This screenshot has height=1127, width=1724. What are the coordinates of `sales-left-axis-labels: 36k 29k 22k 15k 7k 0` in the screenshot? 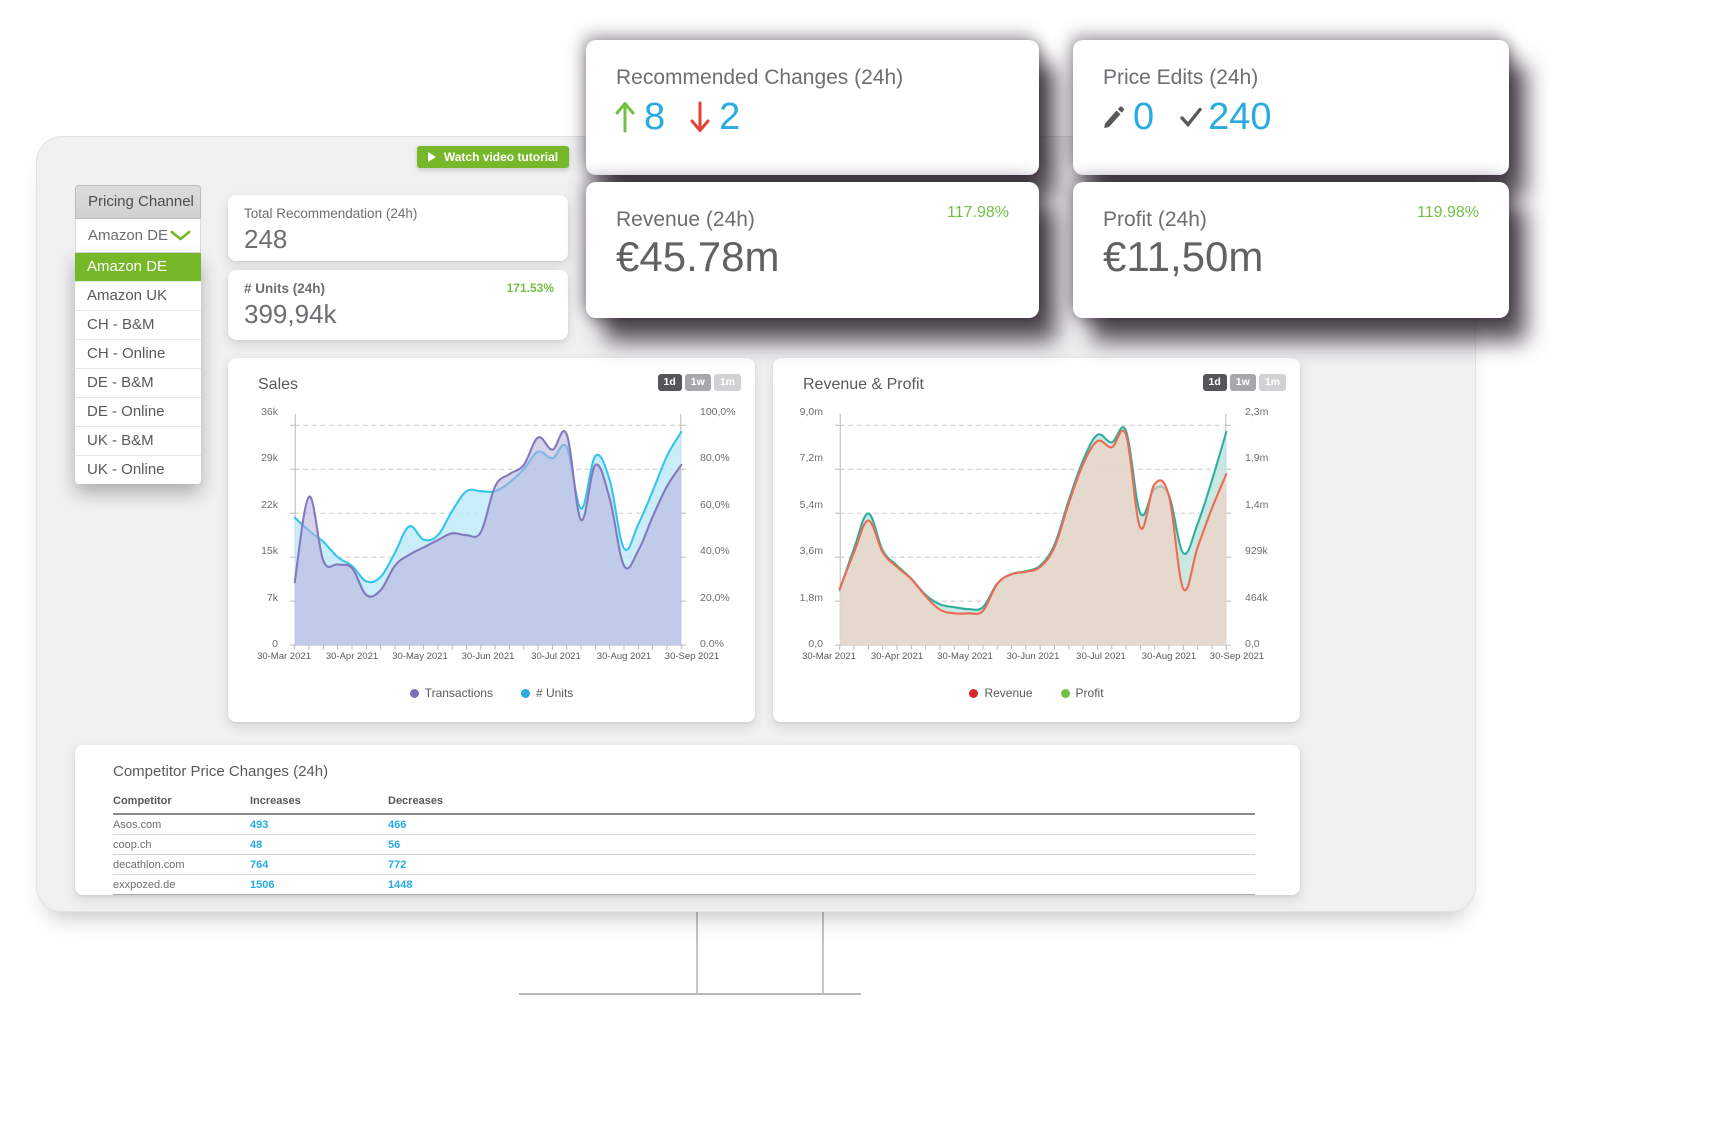 It's located at (255, 528).